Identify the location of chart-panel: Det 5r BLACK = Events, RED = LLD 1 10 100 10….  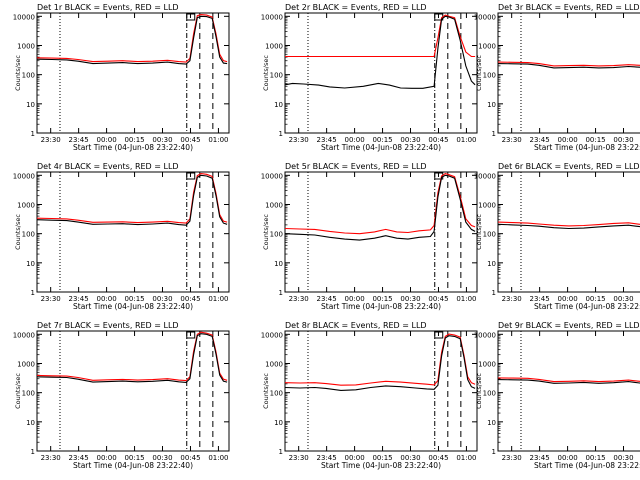
(369, 236).